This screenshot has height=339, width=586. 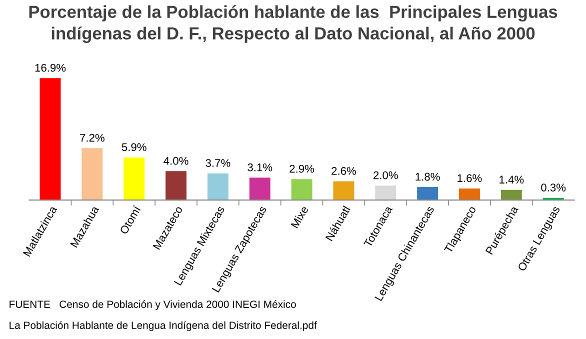 I want to click on data-label: 1.4%, so click(x=512, y=180).